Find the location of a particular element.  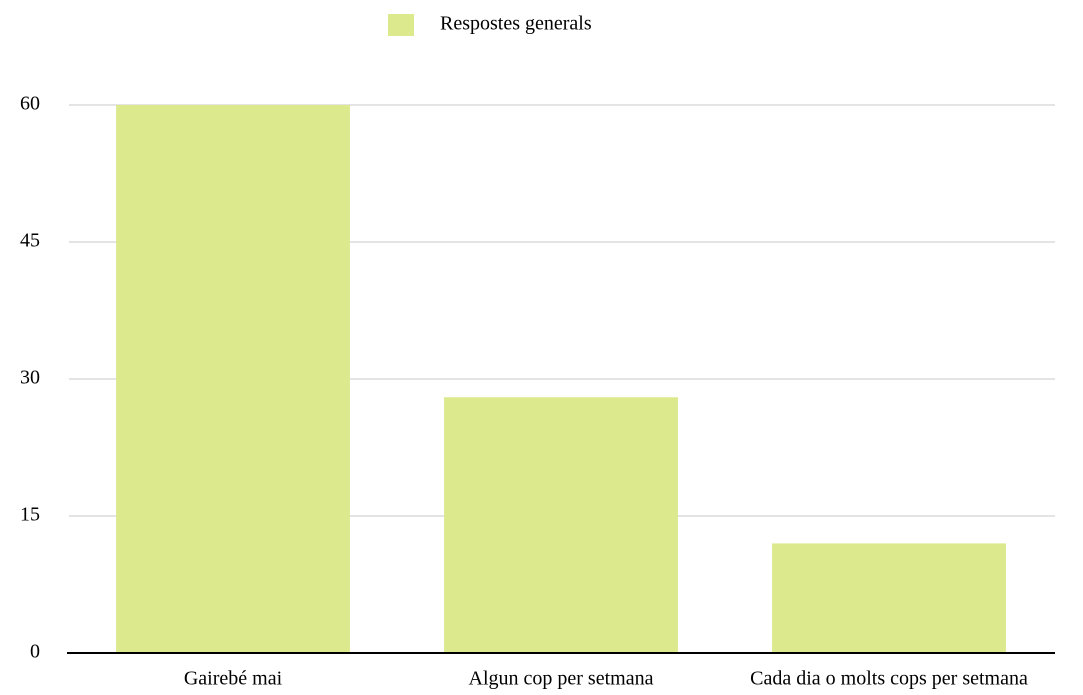

legend-label: Respostes generals is located at coordinates (516, 24).